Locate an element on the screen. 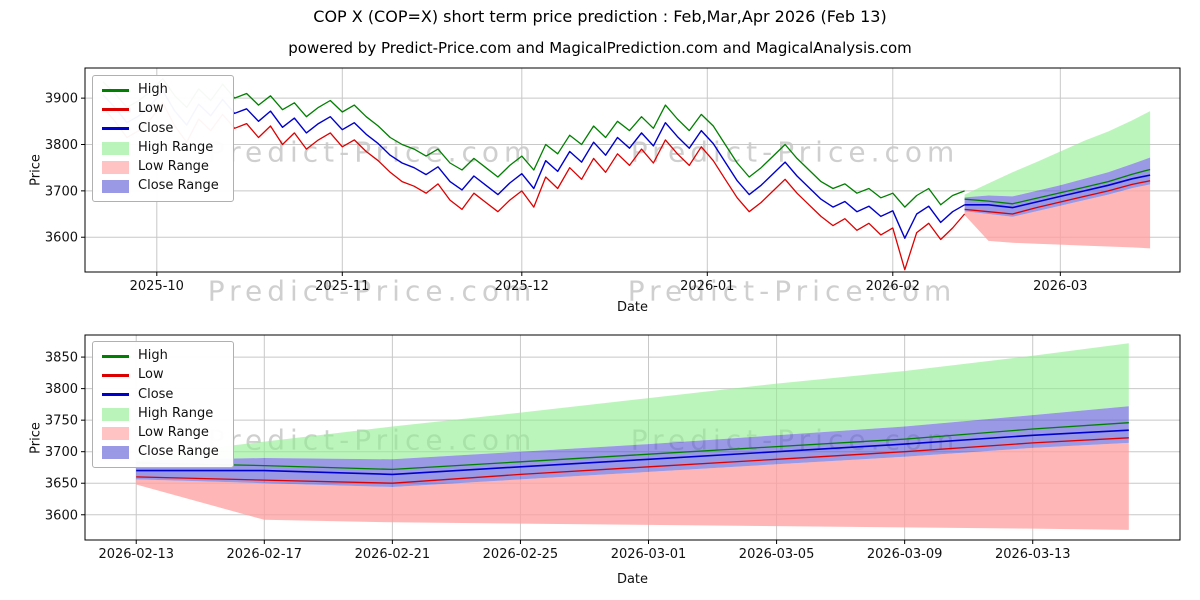 This screenshot has height=600, width=1200. y-tick-label: 3900 is located at coordinates (61, 99).